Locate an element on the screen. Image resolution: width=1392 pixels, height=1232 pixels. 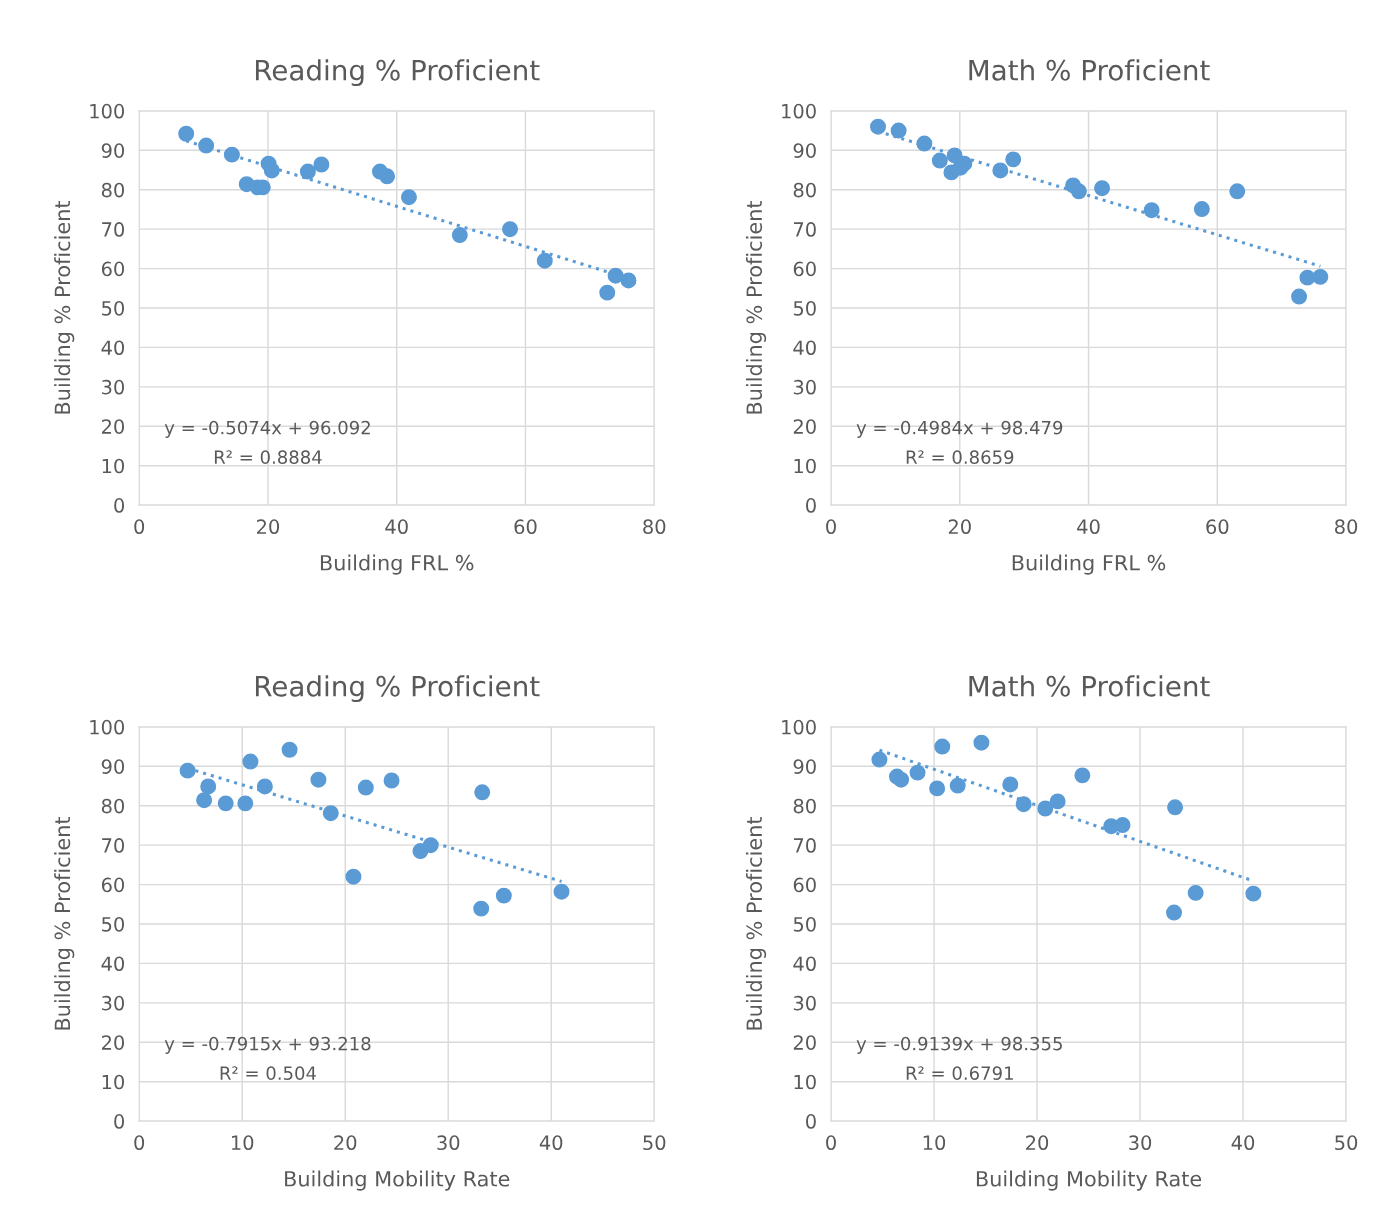
annotation: R² = 0.504 is located at coordinates (268, 1073).